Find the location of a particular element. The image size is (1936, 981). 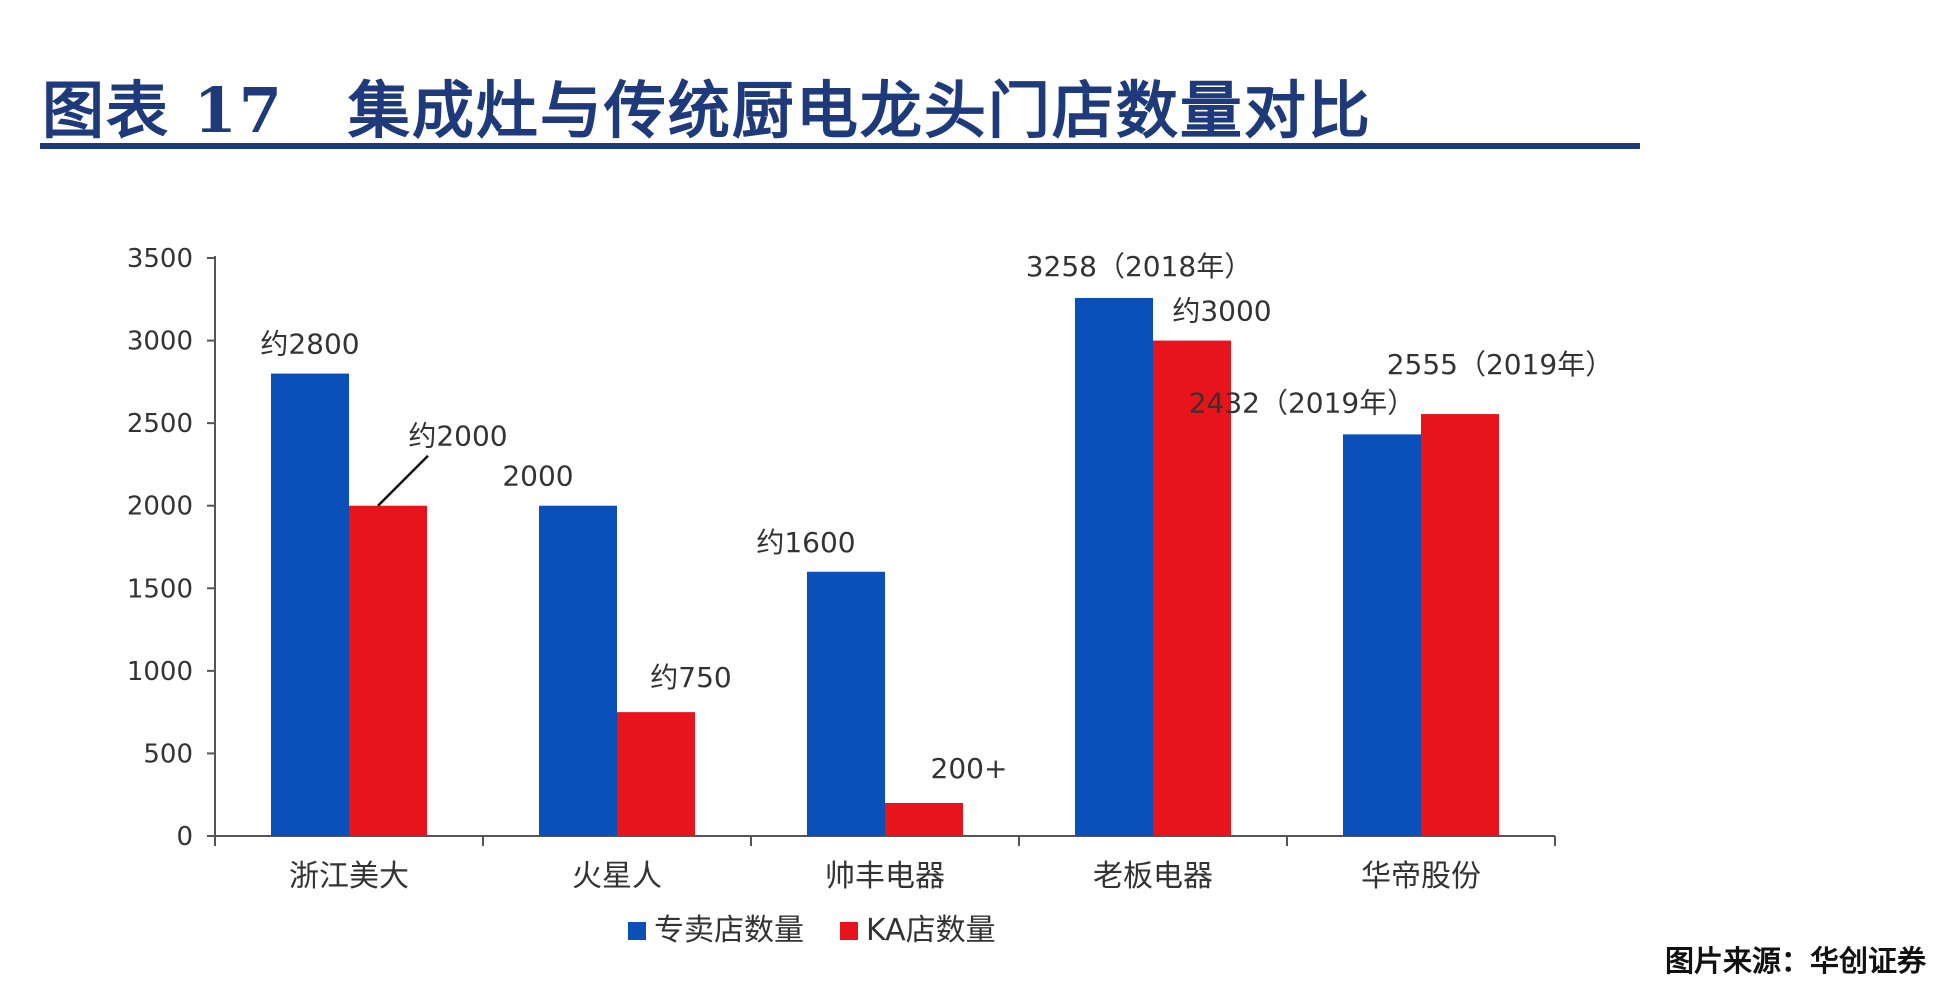

data-label: 约3000 is located at coordinates (1221, 311).